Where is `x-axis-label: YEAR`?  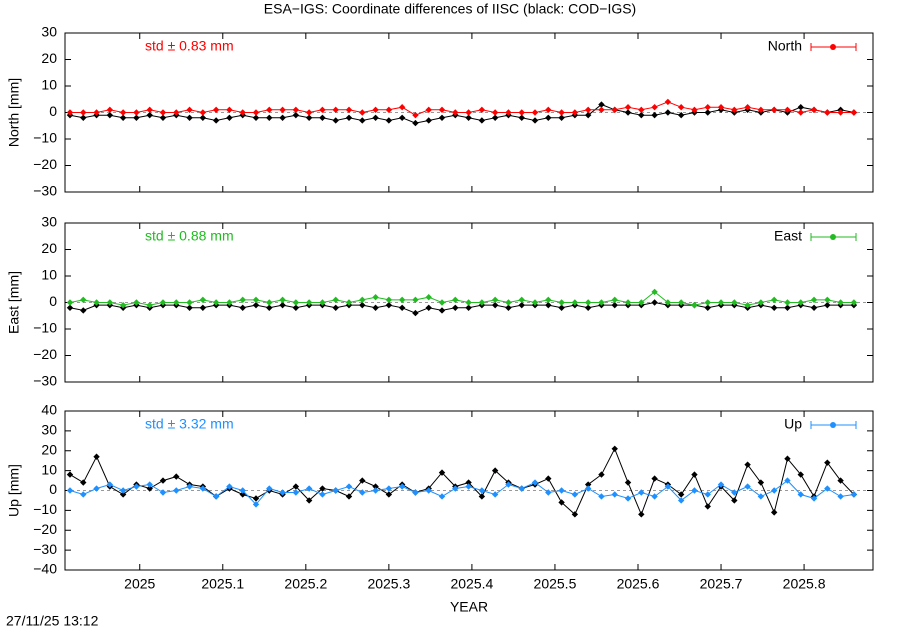
x-axis-label: YEAR is located at coordinates (469, 607).